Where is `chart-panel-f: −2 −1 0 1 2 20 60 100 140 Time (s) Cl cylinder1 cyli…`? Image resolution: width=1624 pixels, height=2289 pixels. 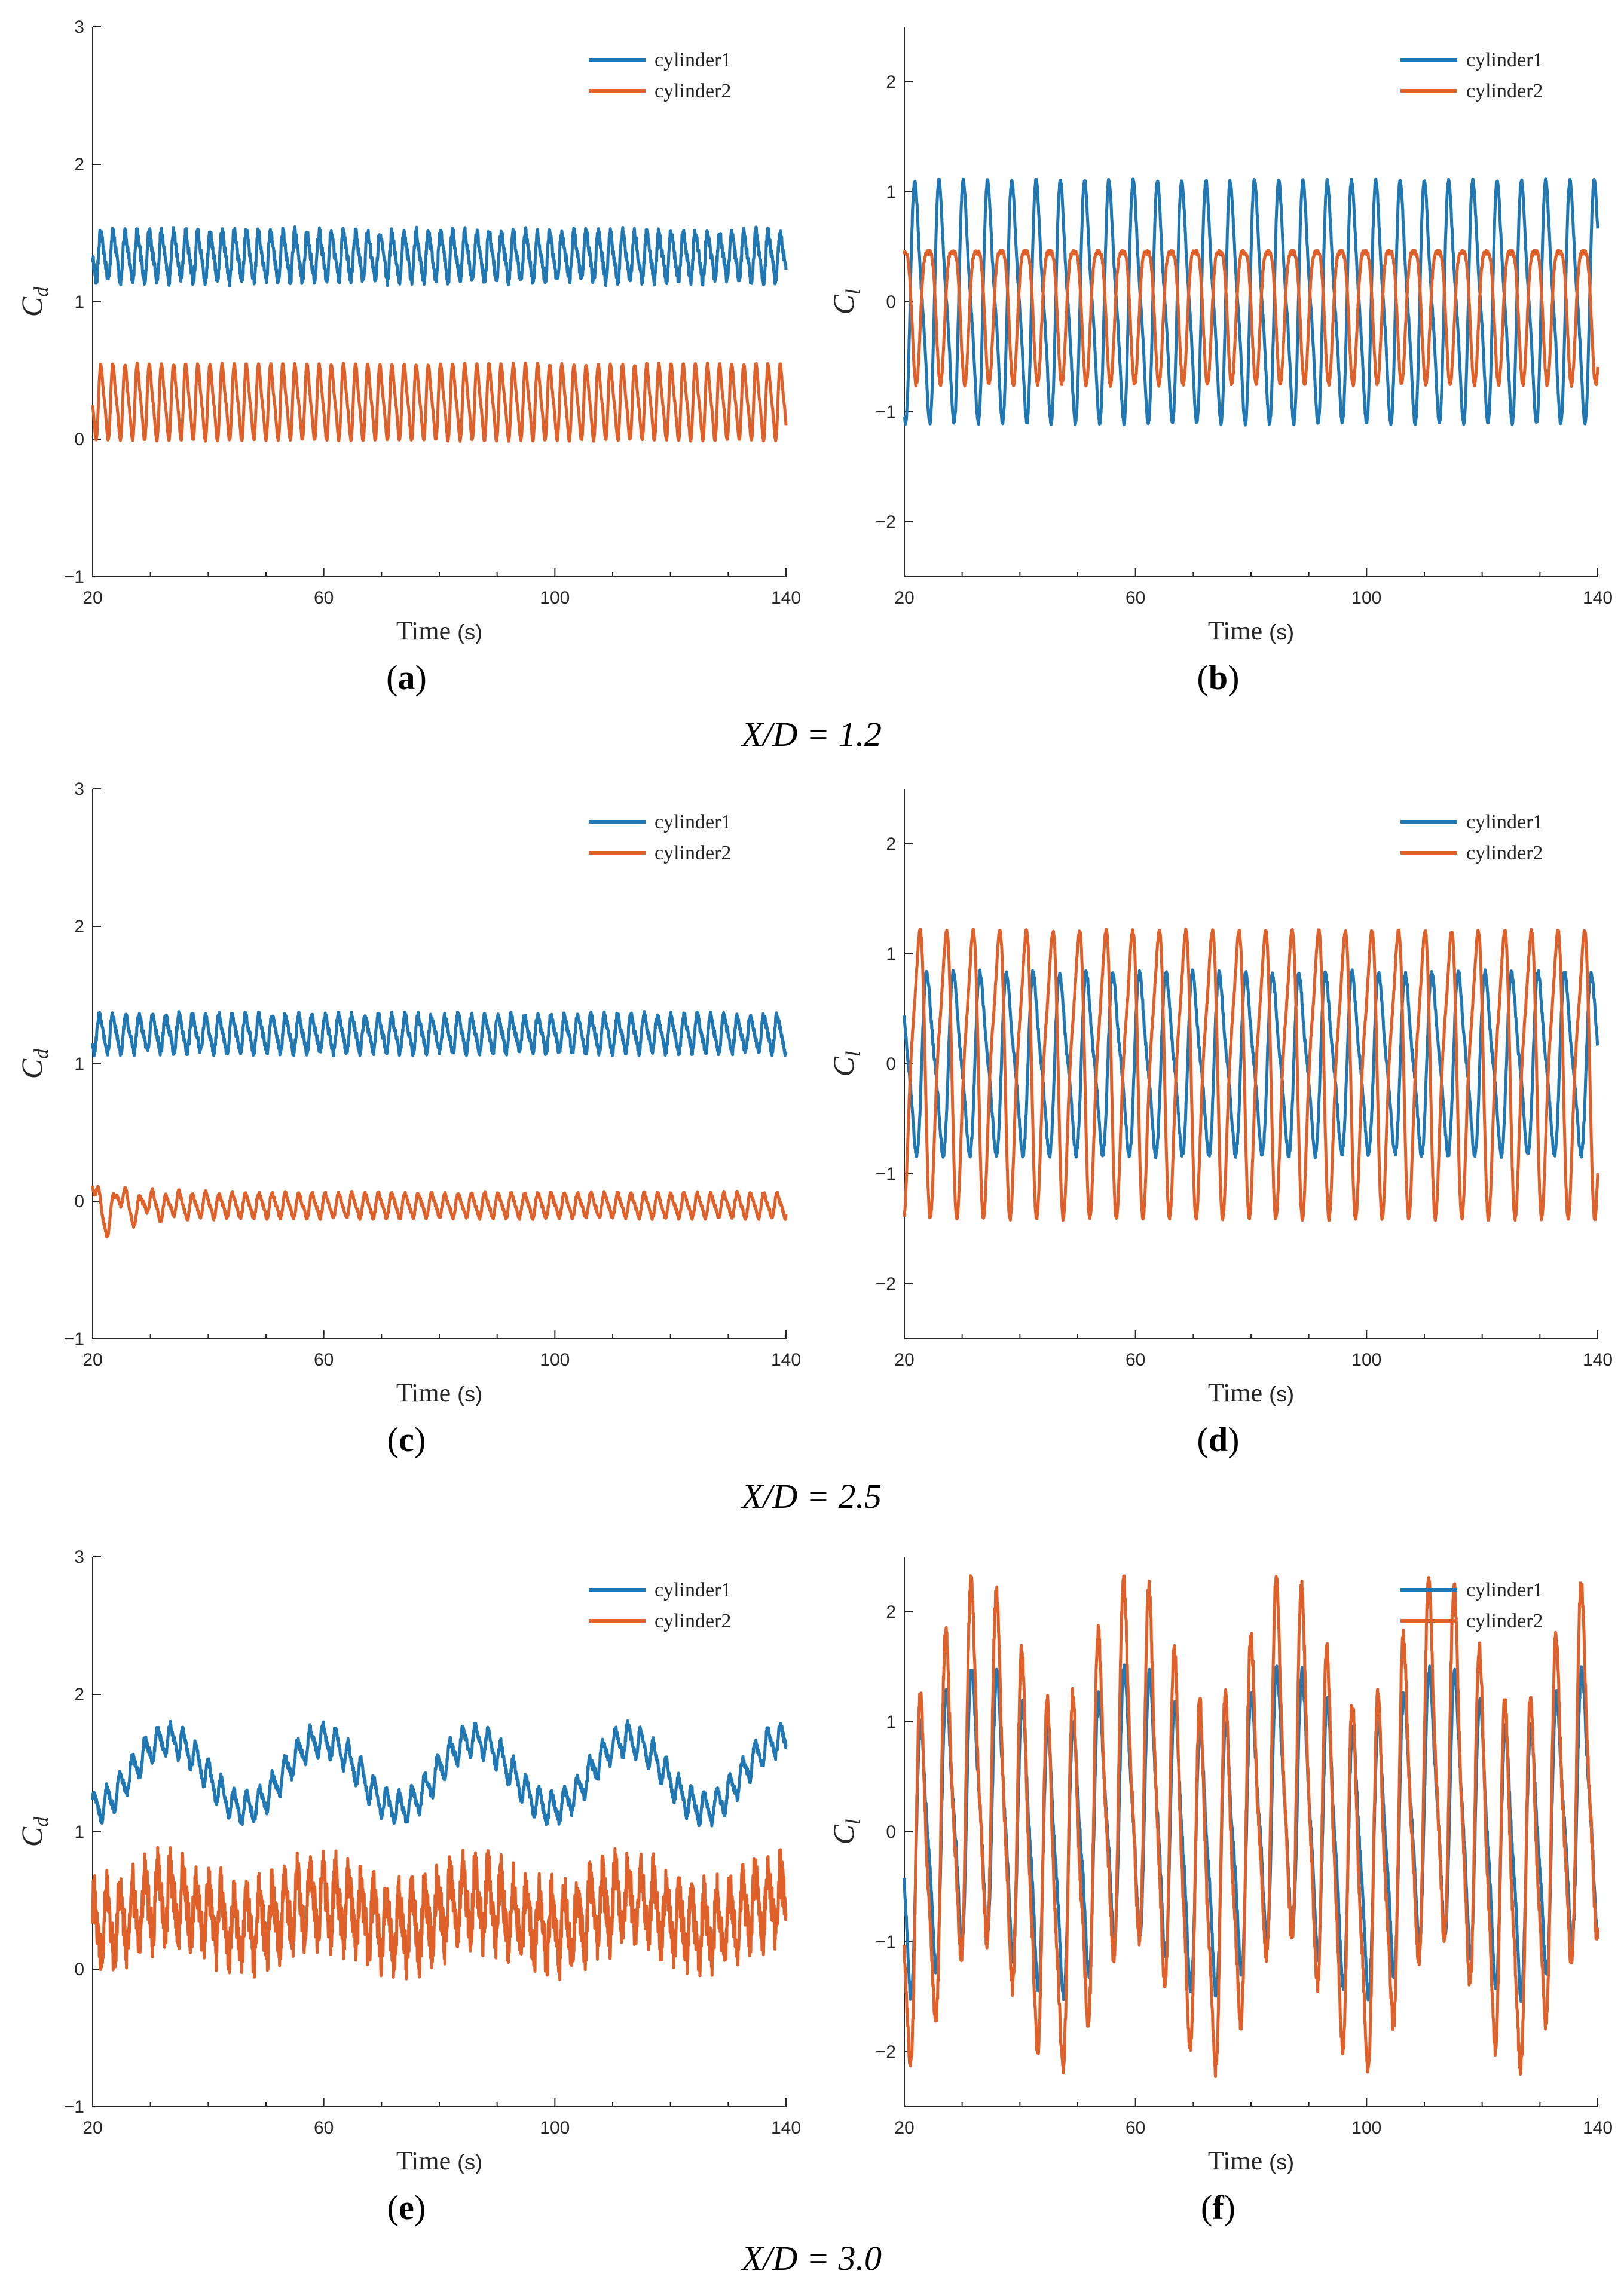
chart-panel-f: −2 −1 0 1 2 20 60 100 140 Time (s) Cl cylinder1 cyli… is located at coordinates (1220, 1866).